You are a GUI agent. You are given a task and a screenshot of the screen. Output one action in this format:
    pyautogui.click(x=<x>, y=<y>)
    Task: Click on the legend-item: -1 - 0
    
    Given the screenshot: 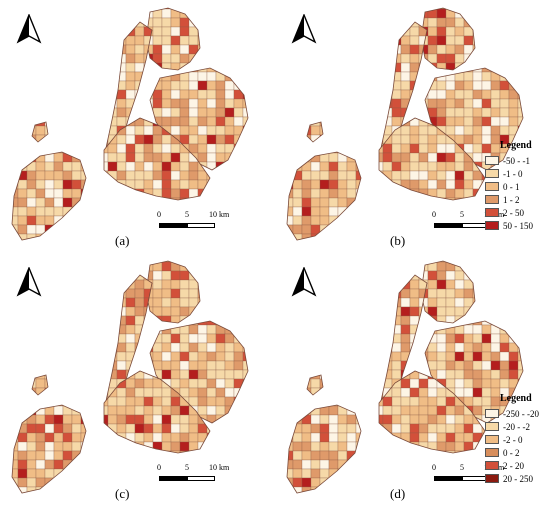 What is the action you would take?
    pyautogui.click(x=517, y=173)
    